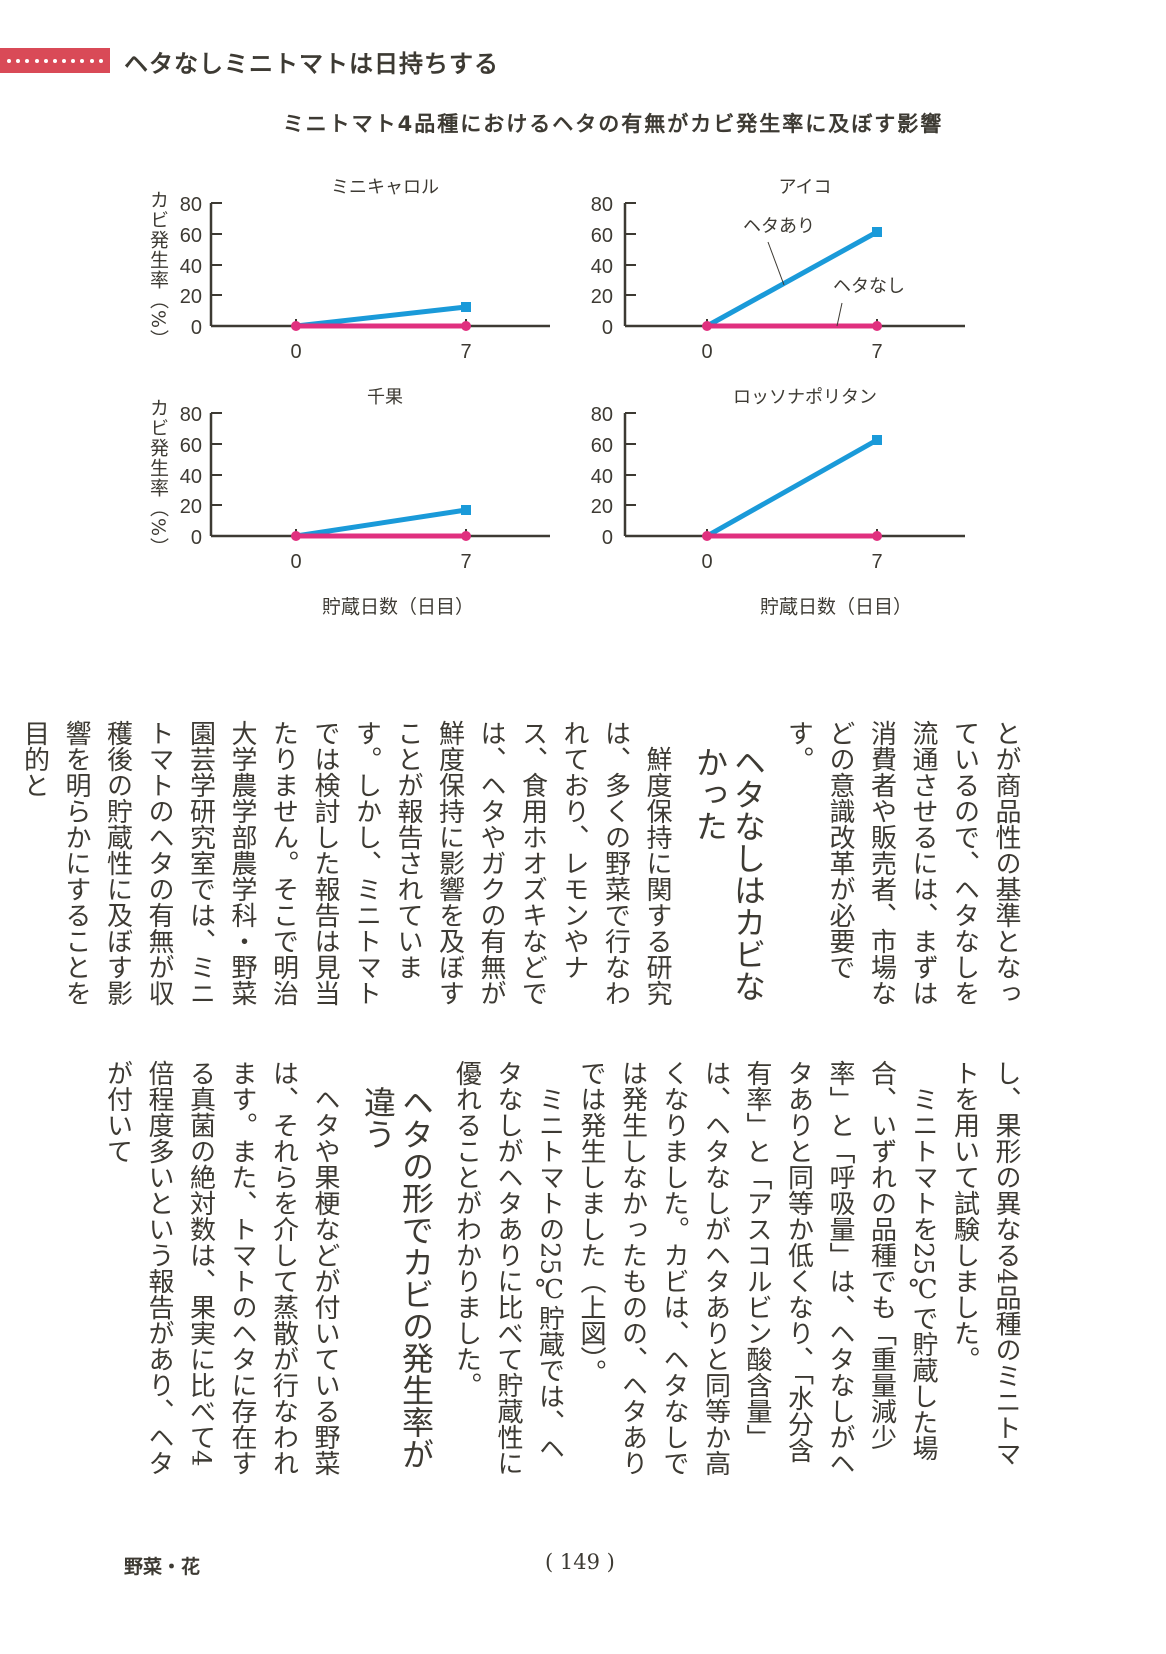  I want to click on chart-panel-rosso-napoletano: ロッソナポリタン 80 60 40 20 0 0 7, so click(785, 482).